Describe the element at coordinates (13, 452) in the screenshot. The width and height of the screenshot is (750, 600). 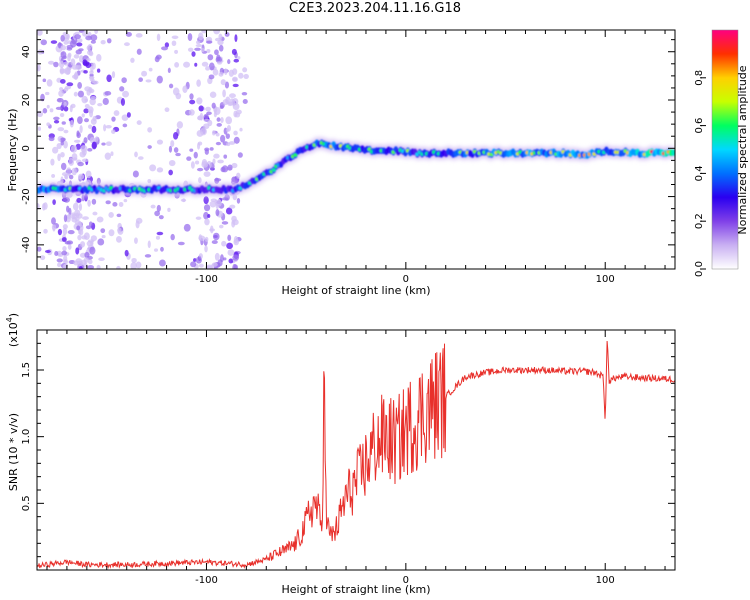
I see `snr-ylabel: SNR (10 * v/v)` at that location.